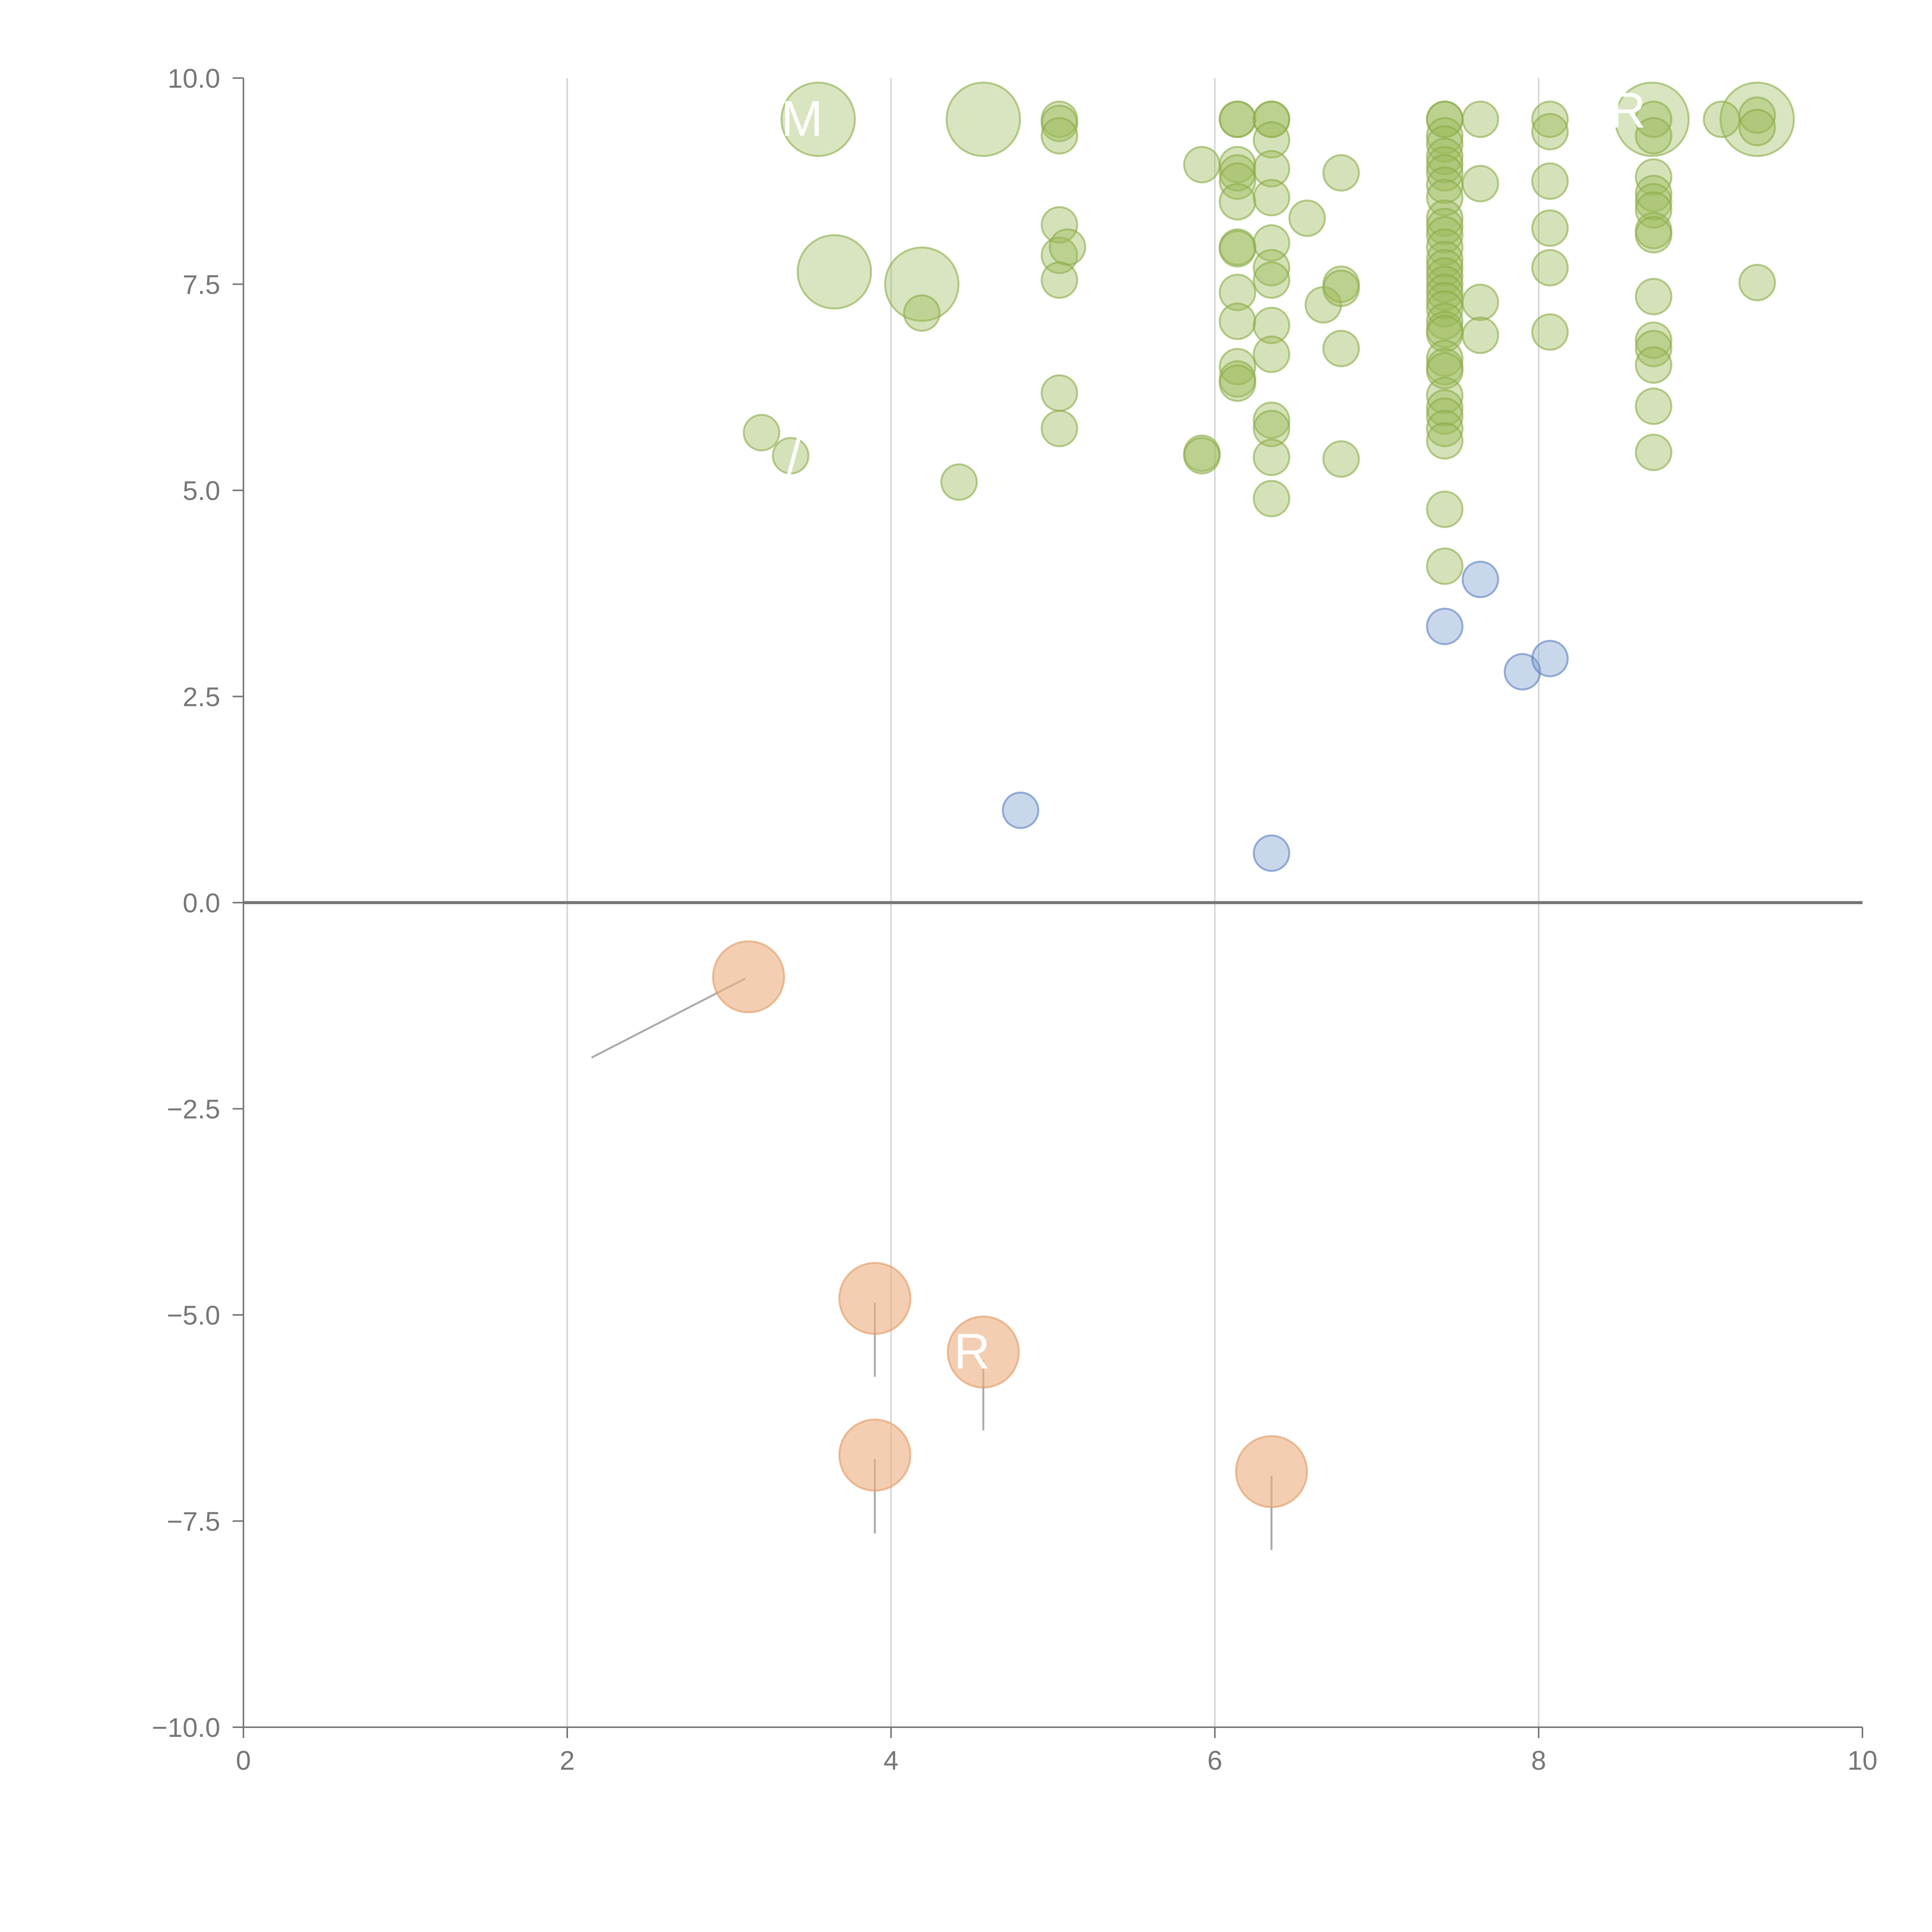  What do you see at coordinates (202, 903) in the screenshot?
I see `y-tick-label: 0.0` at bounding box center [202, 903].